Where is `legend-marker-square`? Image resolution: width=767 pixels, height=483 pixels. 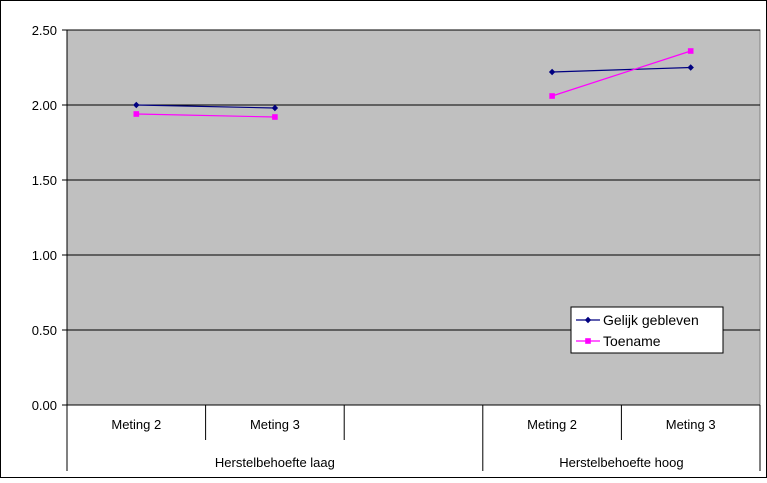 legend-marker-square is located at coordinates (588, 341).